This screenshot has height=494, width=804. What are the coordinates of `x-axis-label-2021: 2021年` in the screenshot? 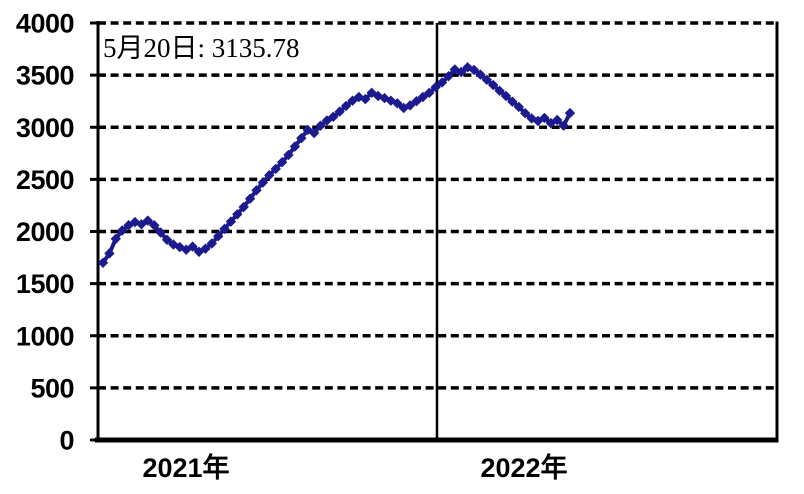 It's located at (186, 468).